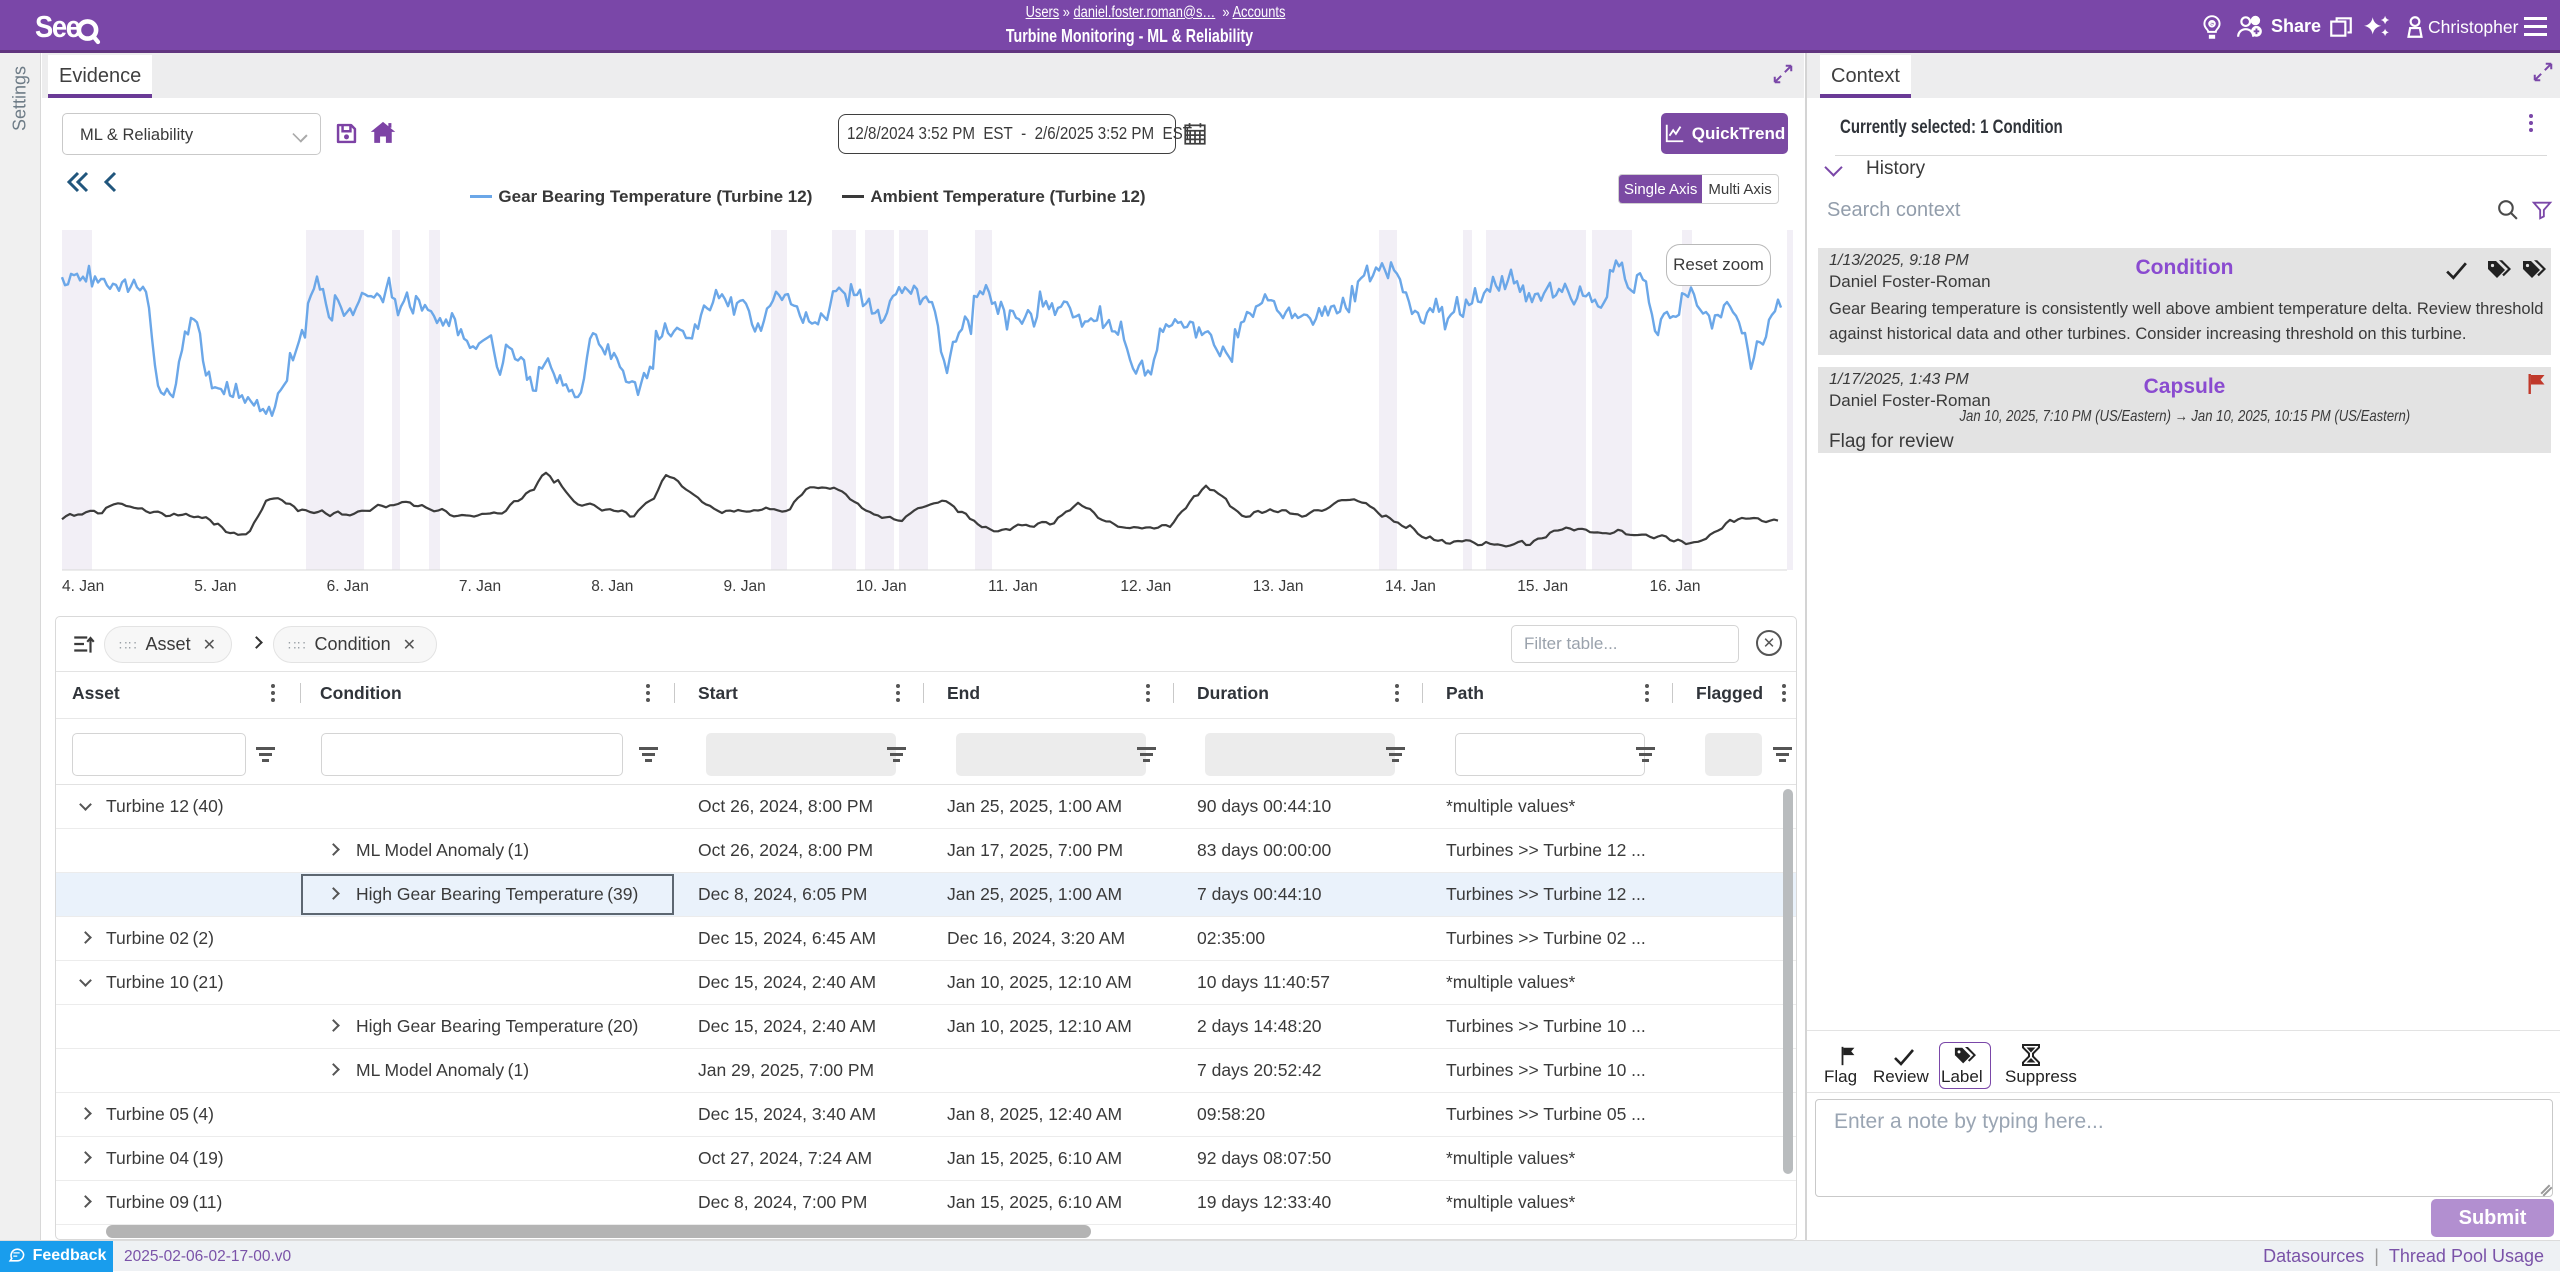 Image resolution: width=2560 pixels, height=1272 pixels. What do you see at coordinates (1410, 586) in the screenshot?
I see `svg-text: 14. Jan` at bounding box center [1410, 586].